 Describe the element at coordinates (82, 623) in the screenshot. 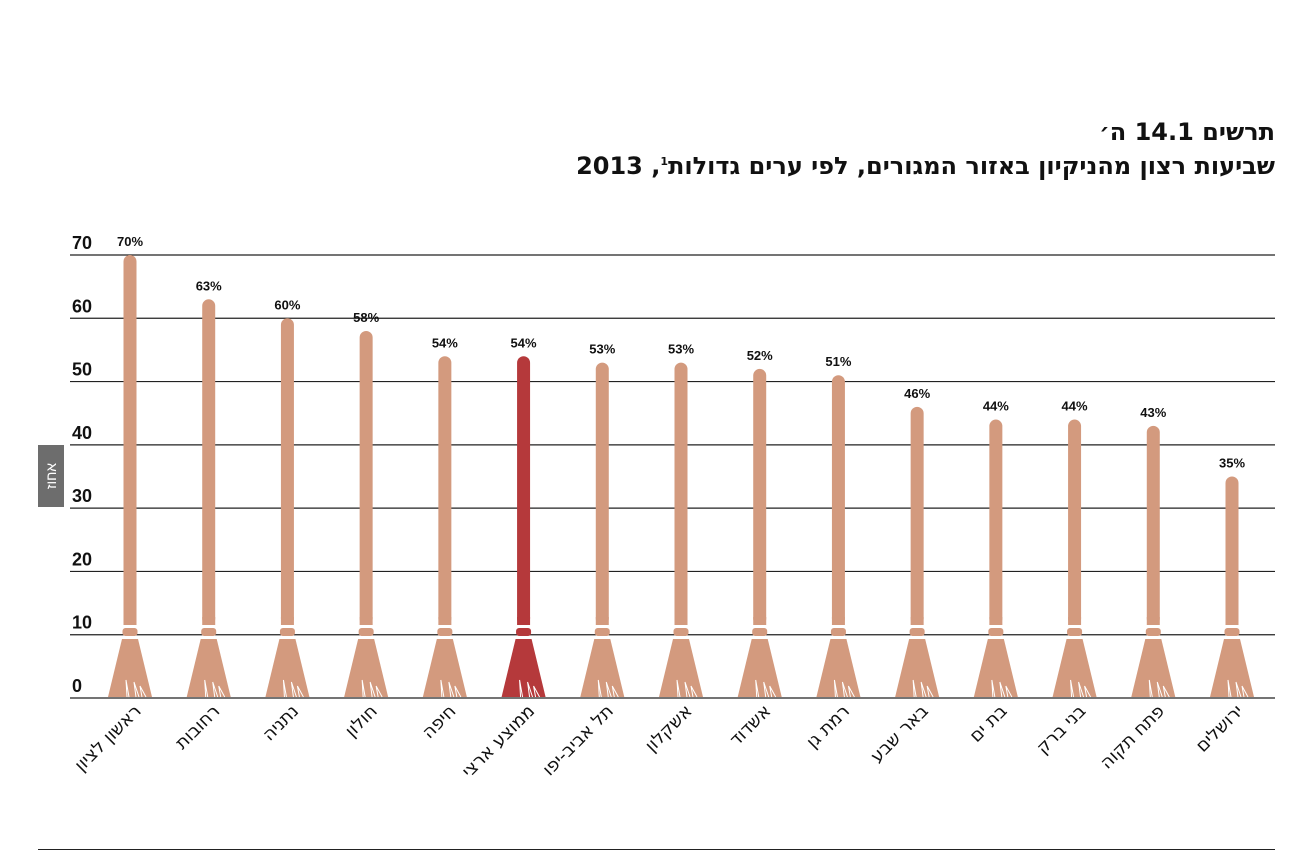

I see `y-tick-label: 10` at that location.